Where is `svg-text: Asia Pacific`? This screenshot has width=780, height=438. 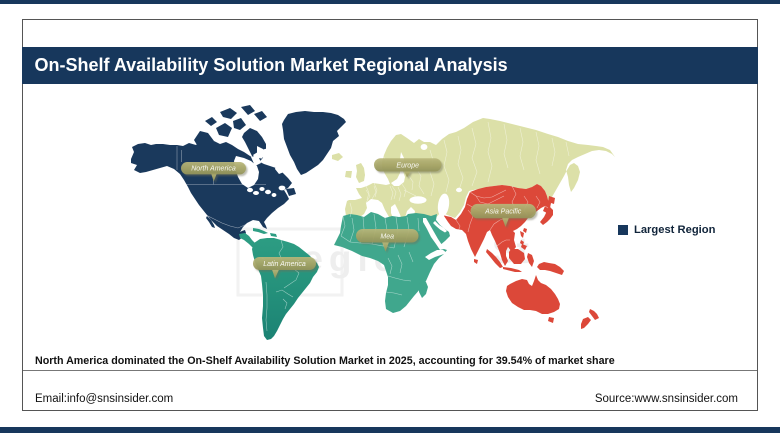
svg-text: Asia Pacific is located at coordinates (503, 212).